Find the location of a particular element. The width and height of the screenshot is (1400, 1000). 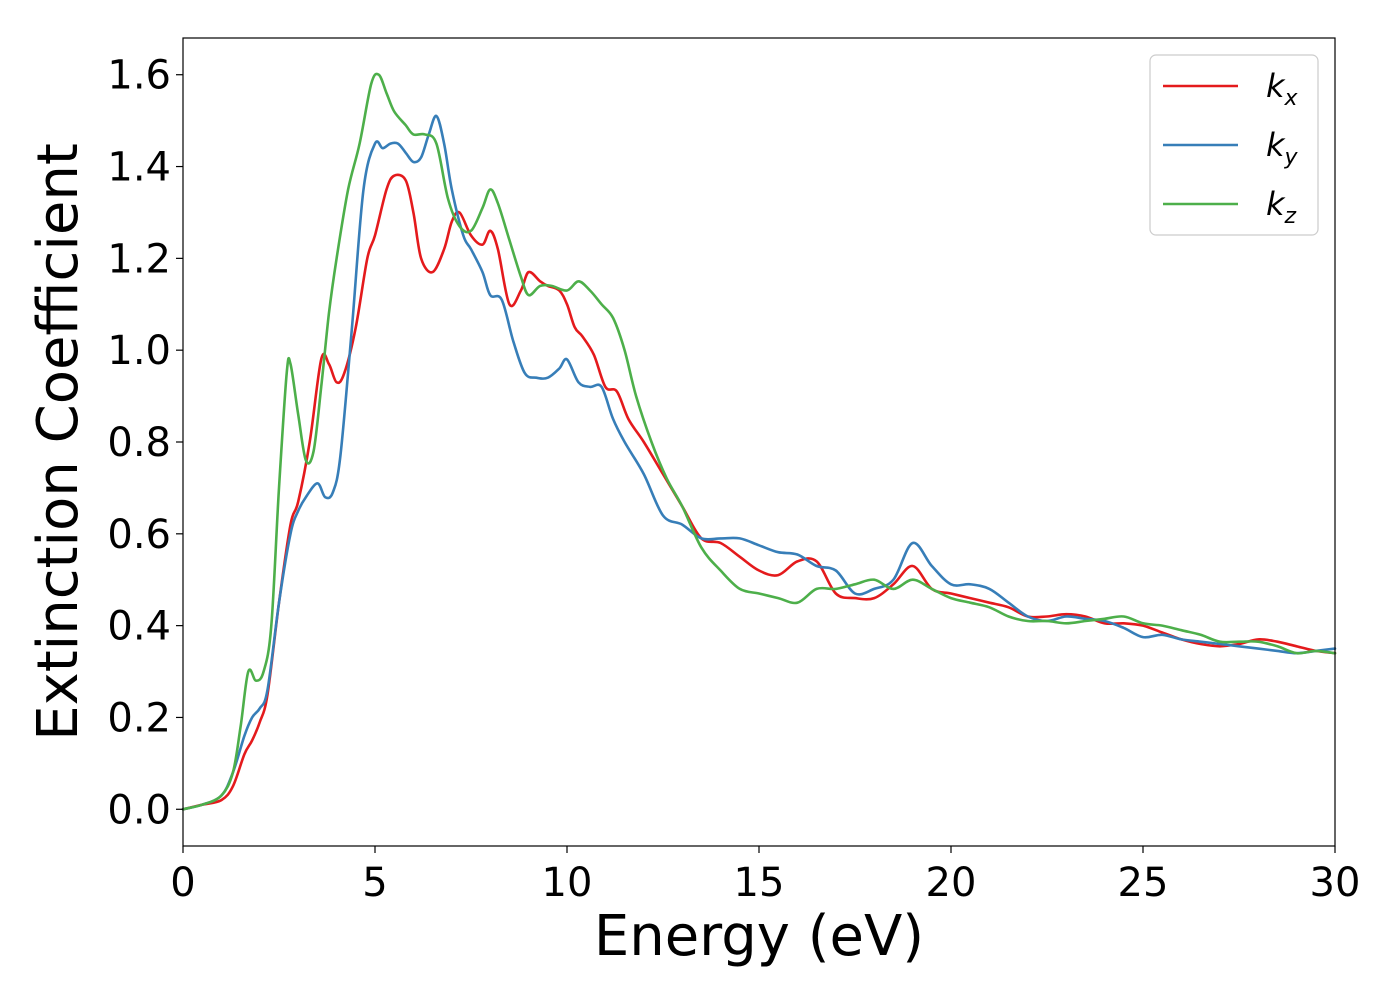

legend: kx ky kz is located at coordinates (1234, 145).